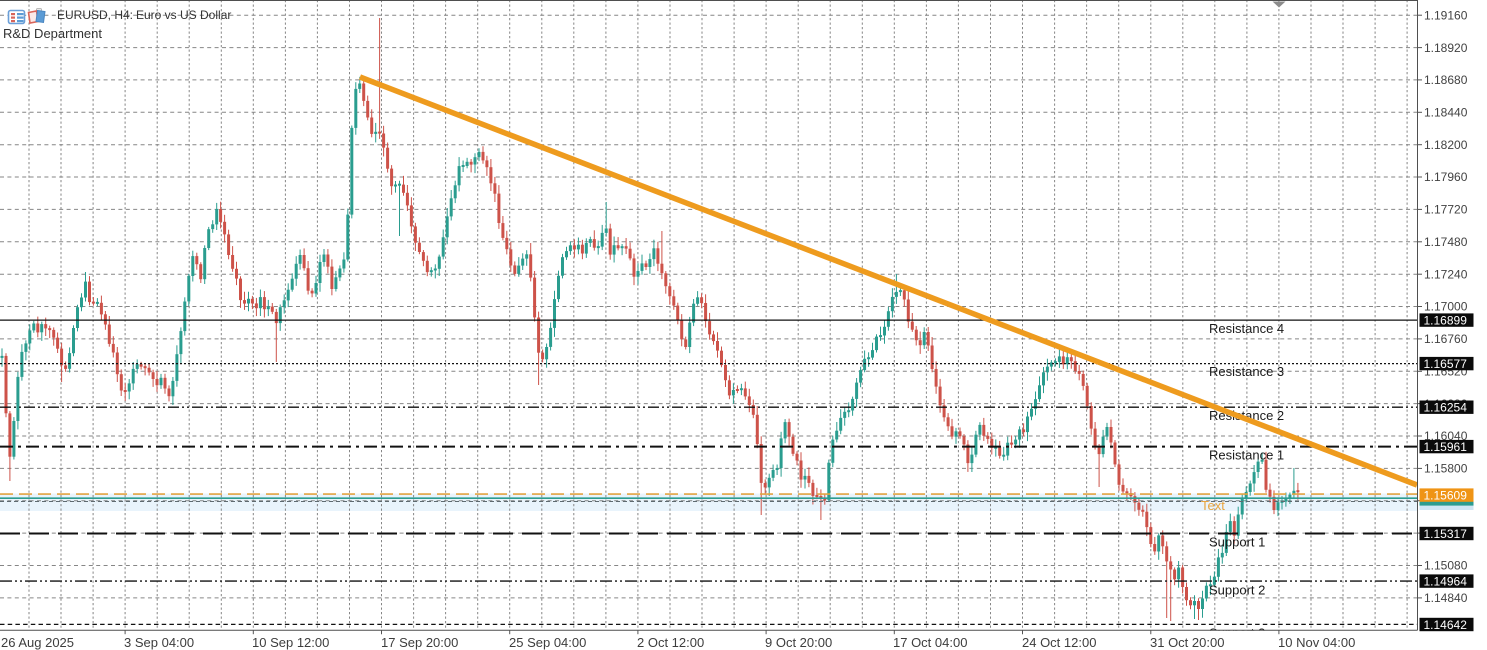  What do you see at coordinates (1446, 534) in the screenshot?
I see `svg-text: 1.15317` at bounding box center [1446, 534].